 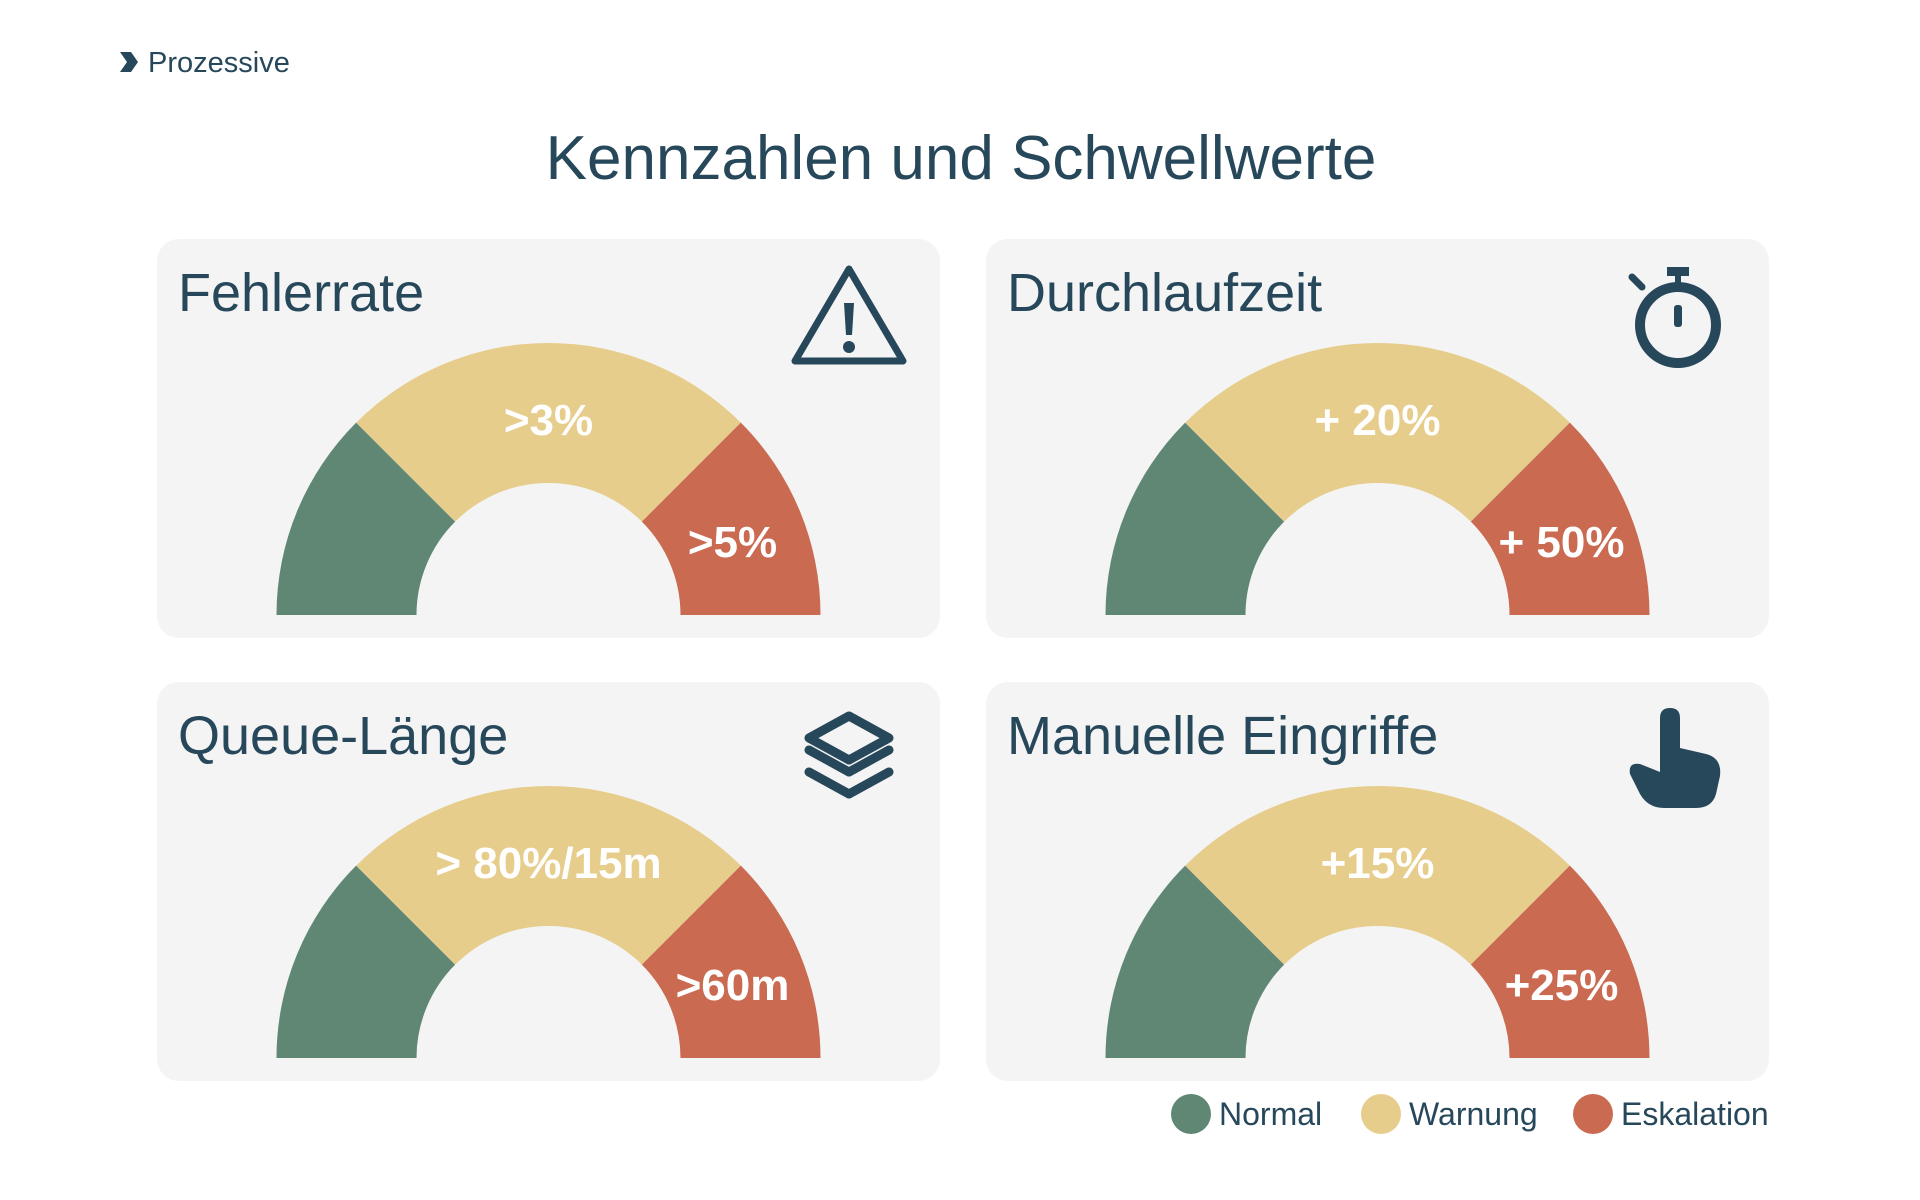 What do you see at coordinates (961, 158) in the screenshot?
I see `page-title: Kennzahlen und Schwellwerte` at bounding box center [961, 158].